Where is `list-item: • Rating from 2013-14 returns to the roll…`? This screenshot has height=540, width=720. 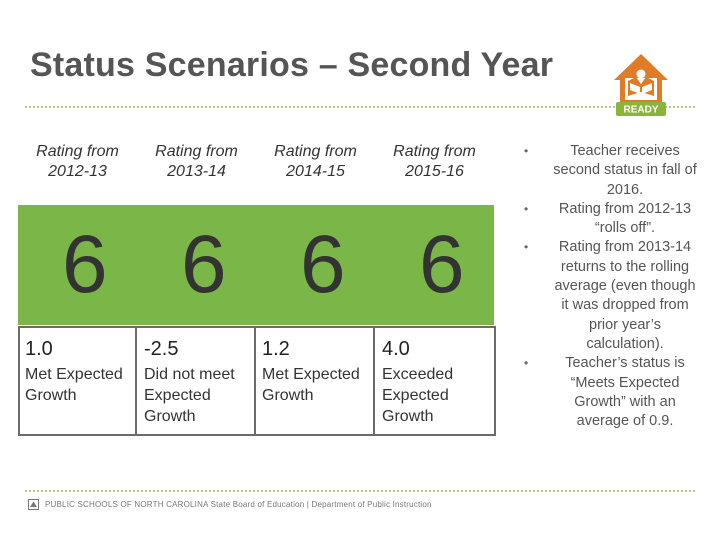 list-item: • Rating from 2013-14 returns to the roll… is located at coordinates (610, 295).